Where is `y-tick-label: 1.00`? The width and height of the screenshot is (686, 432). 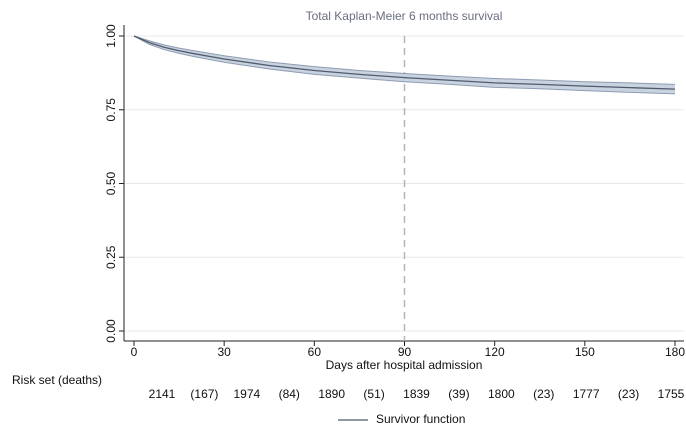 y-tick-label: 1.00 is located at coordinates (111, 36).